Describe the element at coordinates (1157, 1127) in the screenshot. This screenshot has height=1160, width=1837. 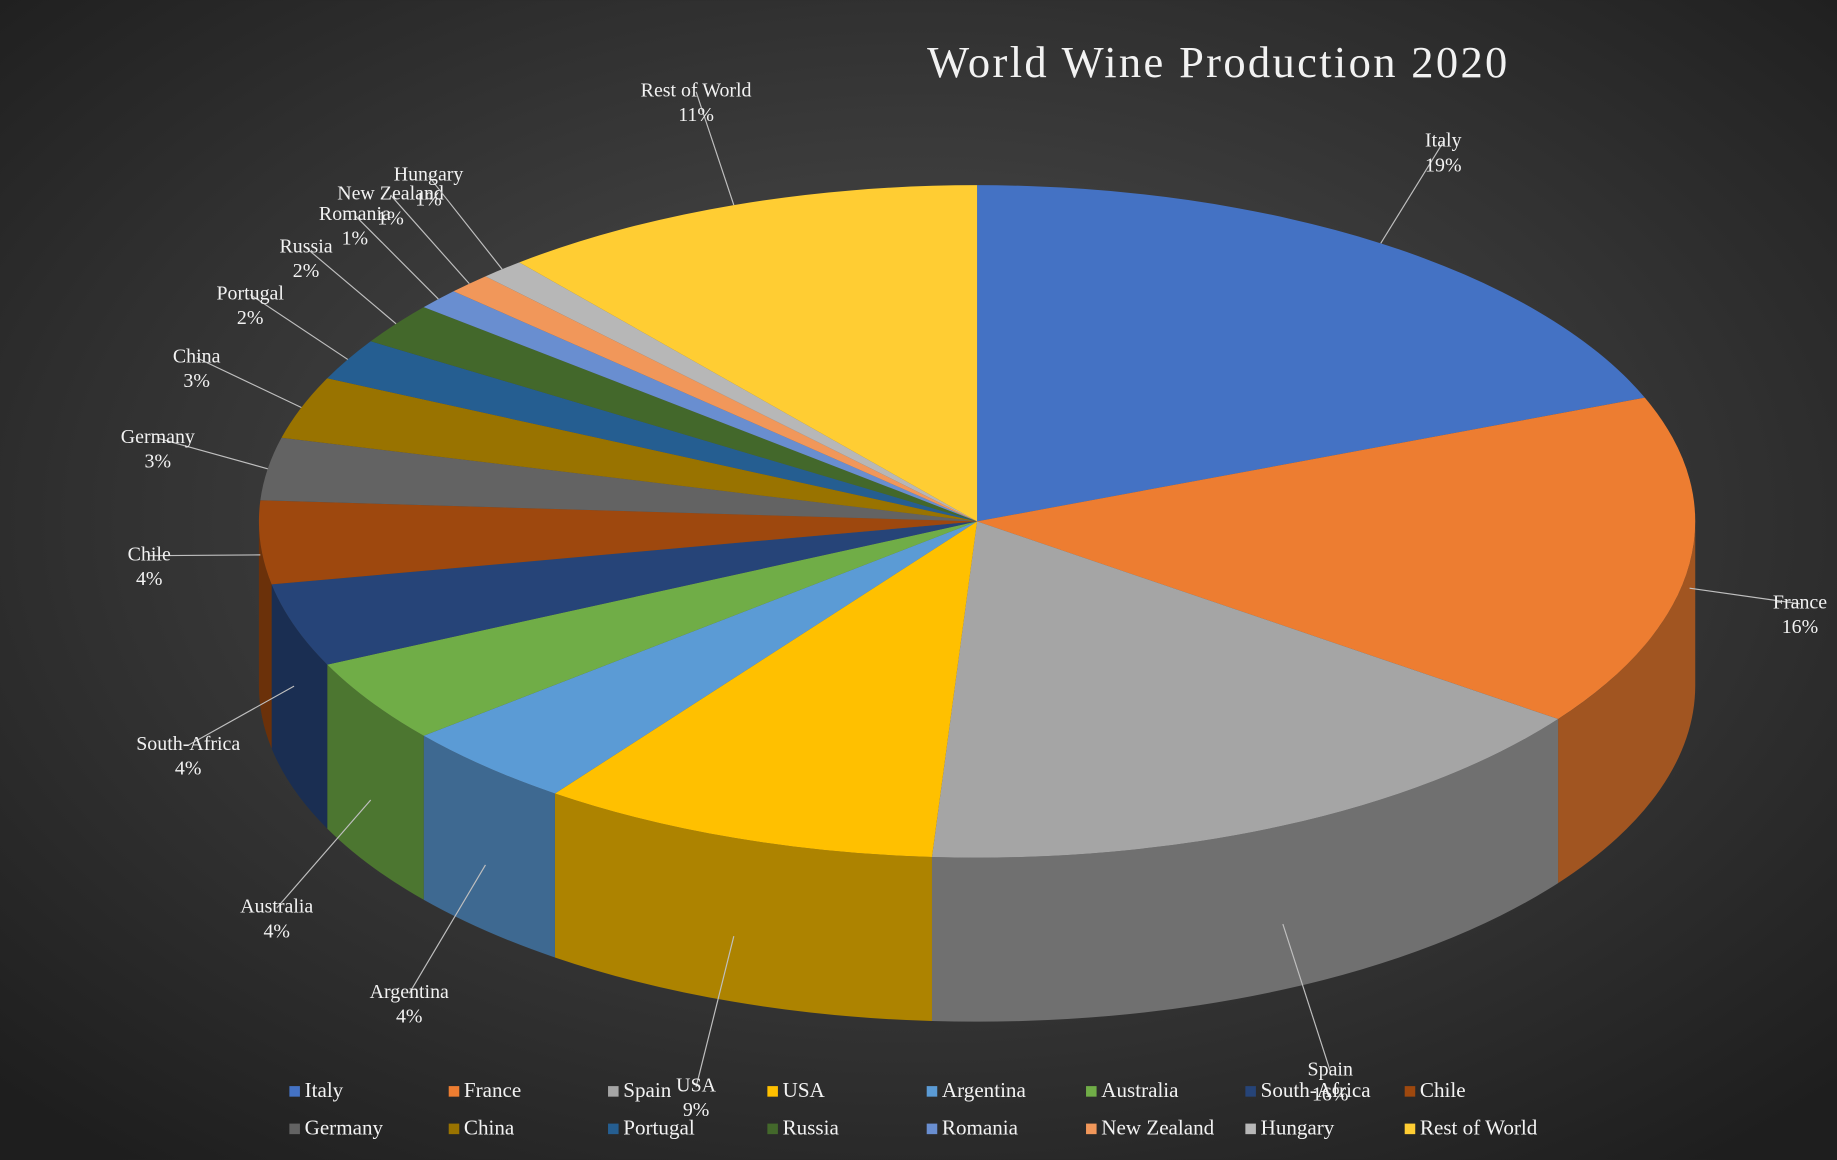
I see `legend-label: New Zealand` at that location.